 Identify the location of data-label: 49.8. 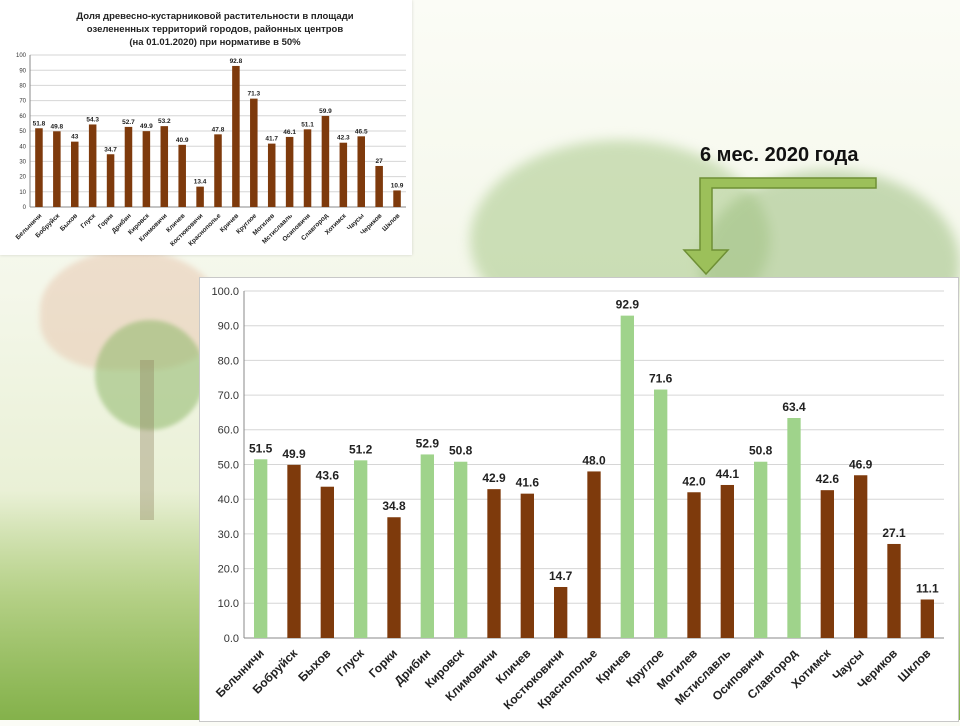
(57, 126).